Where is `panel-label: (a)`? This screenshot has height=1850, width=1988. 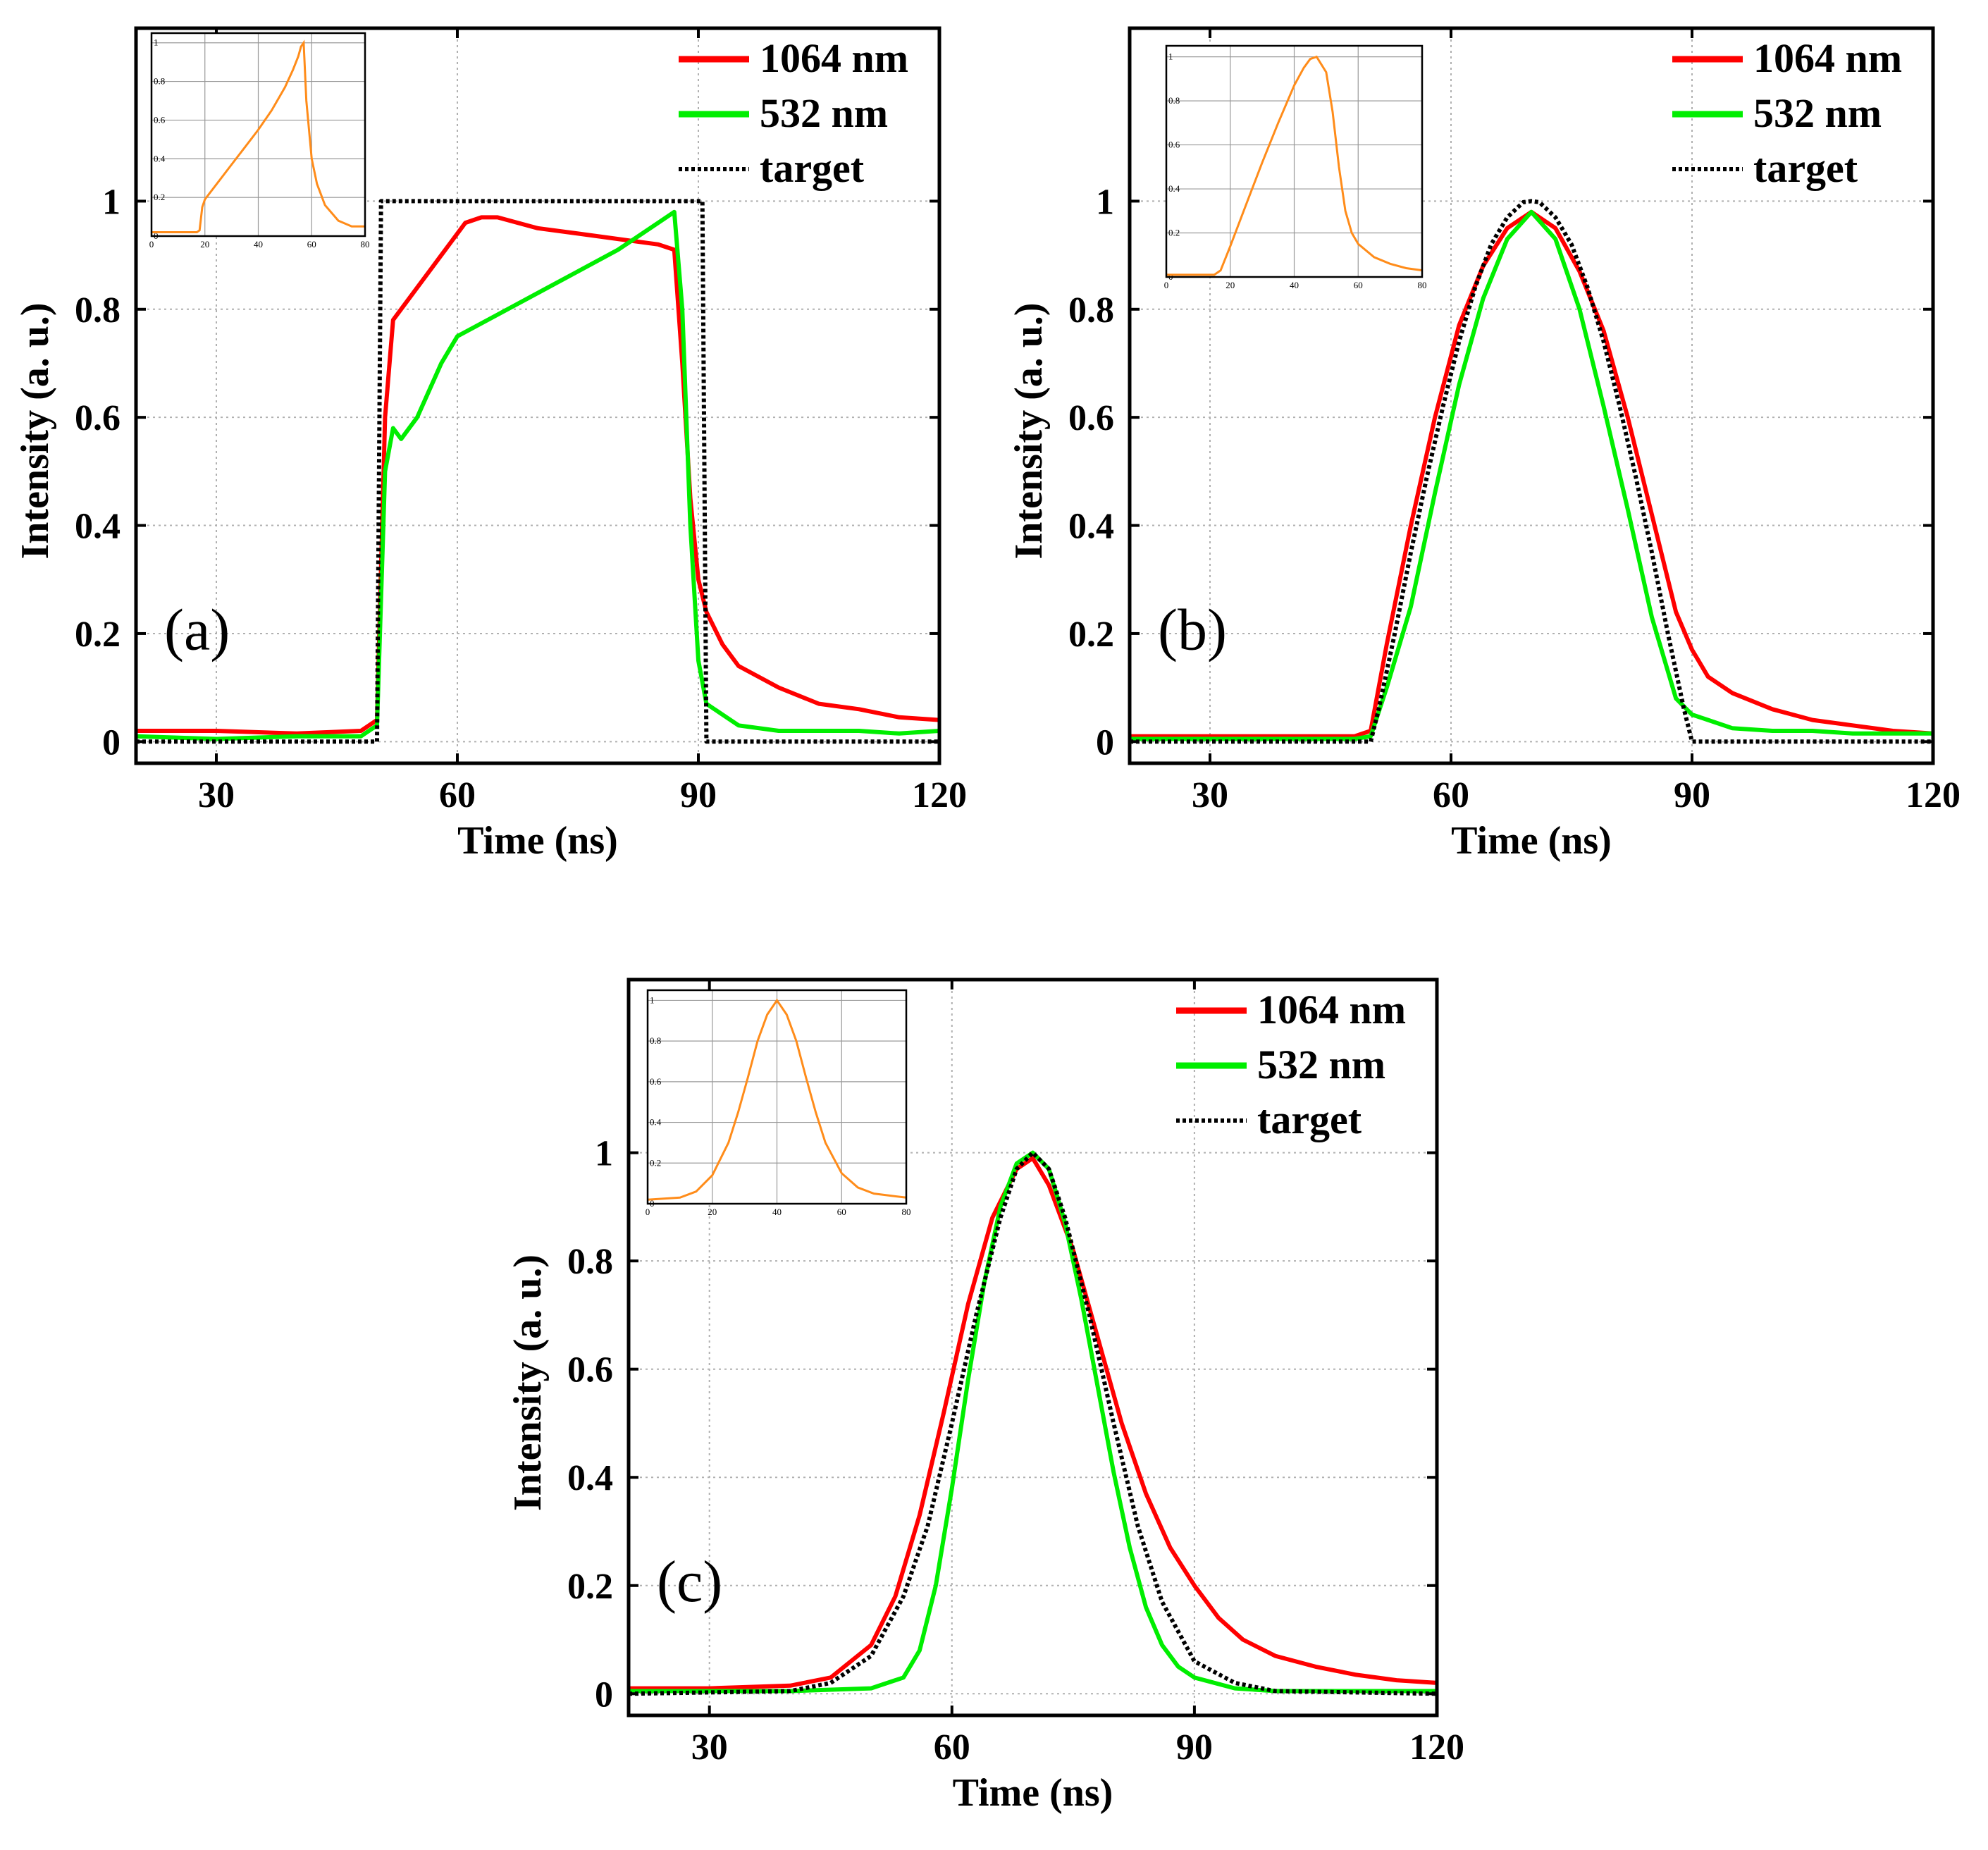
panel-label: (a) is located at coordinates (197, 629).